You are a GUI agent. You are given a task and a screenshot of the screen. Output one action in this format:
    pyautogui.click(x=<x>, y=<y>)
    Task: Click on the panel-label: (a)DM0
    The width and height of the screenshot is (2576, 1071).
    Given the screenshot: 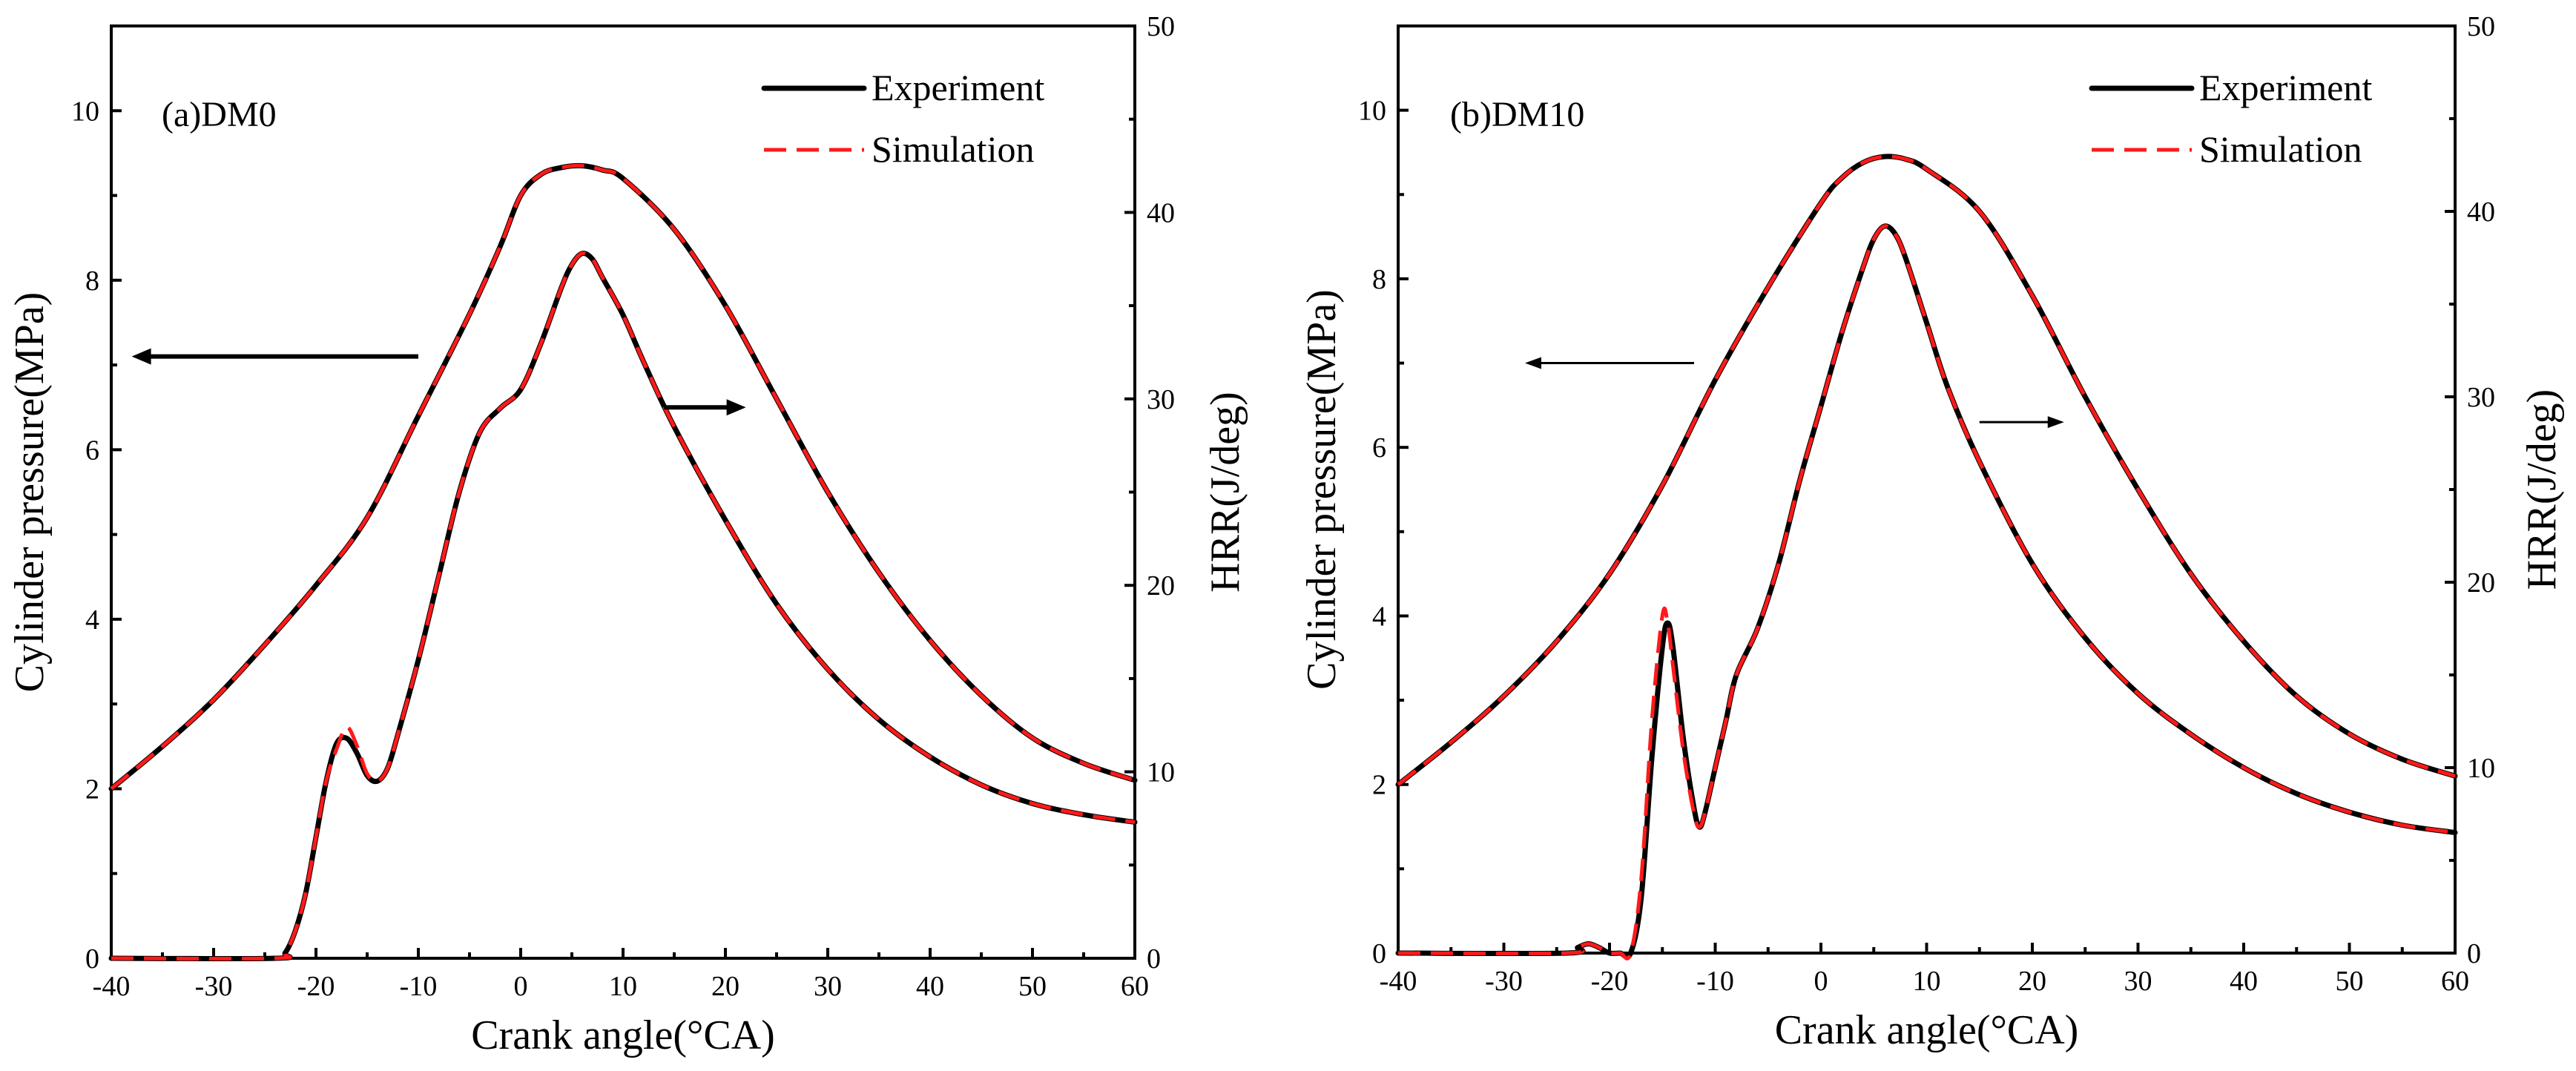 What is the action you would take?
    pyautogui.click(x=219, y=114)
    